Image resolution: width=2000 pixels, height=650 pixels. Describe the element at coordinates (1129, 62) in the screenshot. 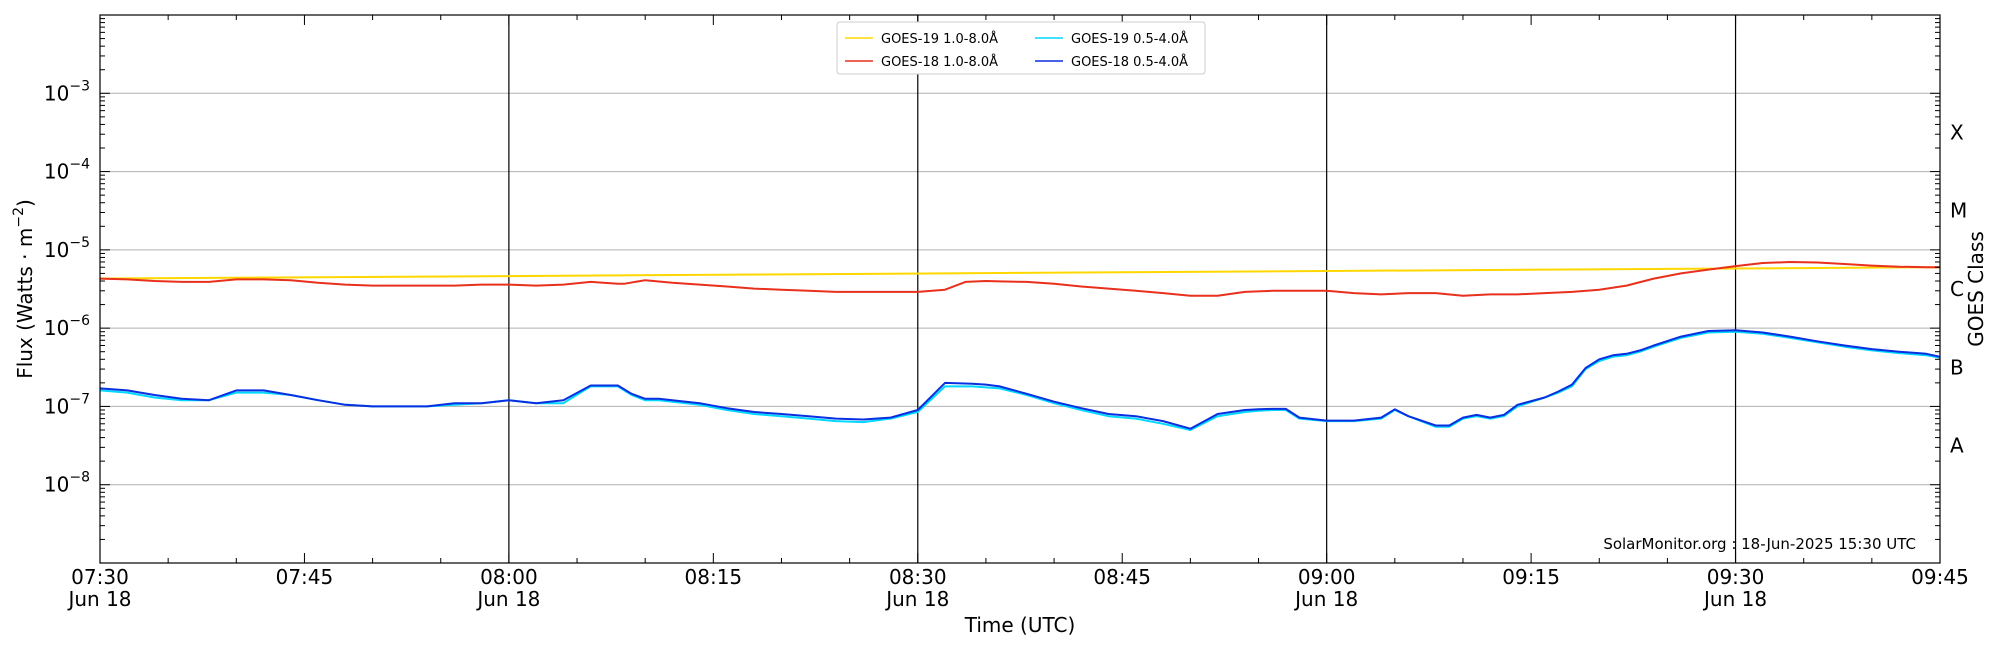

I see `legend-entry-label: GOES-18 0.5-4.0Å` at that location.